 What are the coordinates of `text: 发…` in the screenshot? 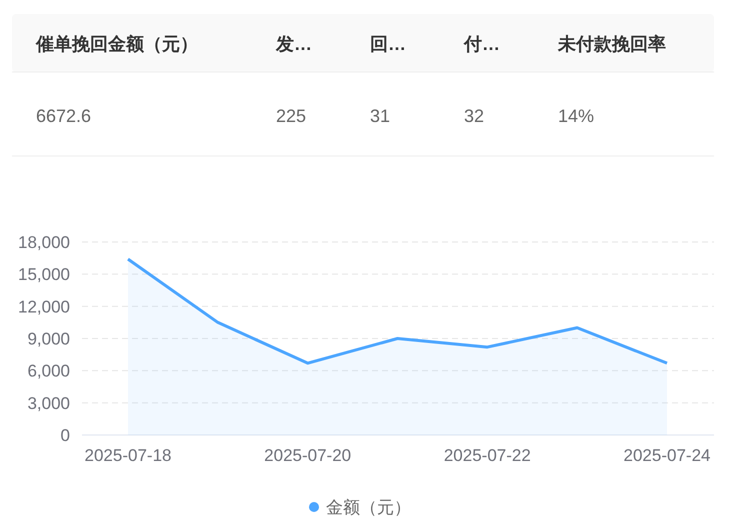 It's located at (293, 44).